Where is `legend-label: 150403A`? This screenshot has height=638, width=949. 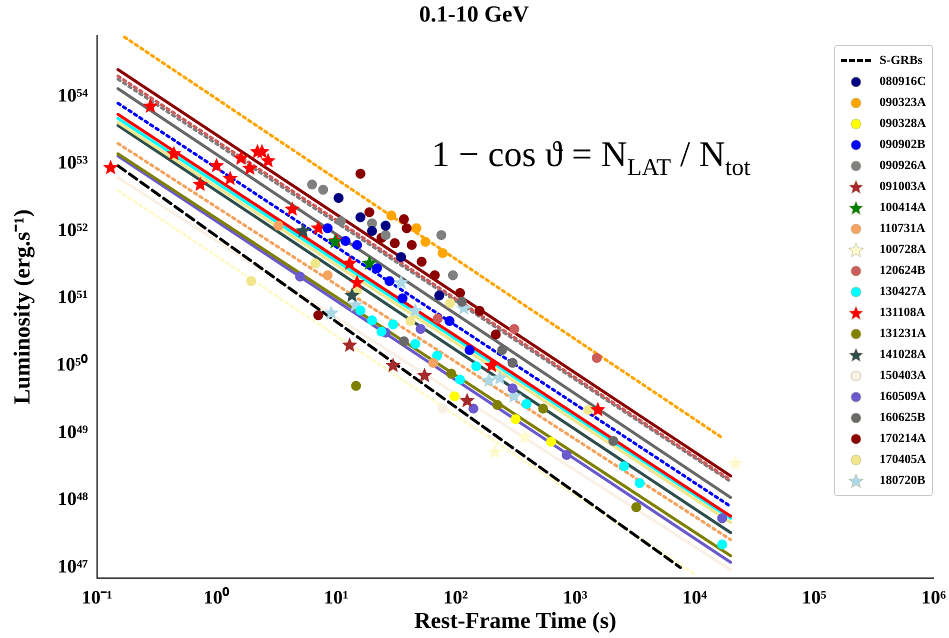
legend-label: 150403A is located at coordinates (902, 375).